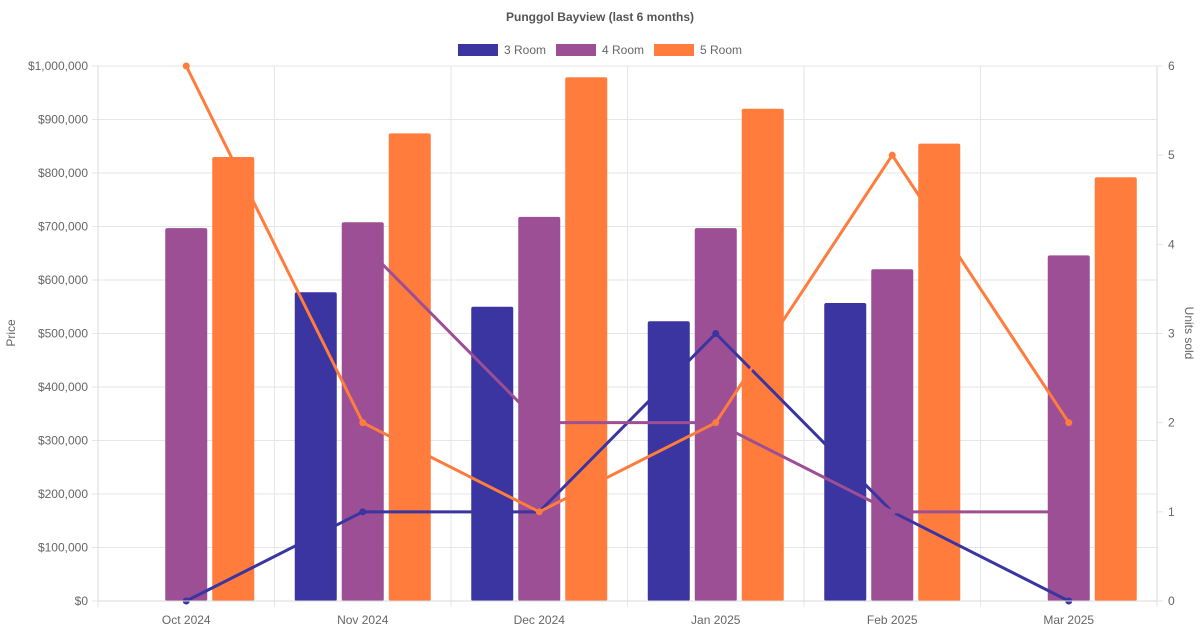 This screenshot has height=630, width=1200. I want to click on y2-axis-title: Units sold, so click(1189, 333).